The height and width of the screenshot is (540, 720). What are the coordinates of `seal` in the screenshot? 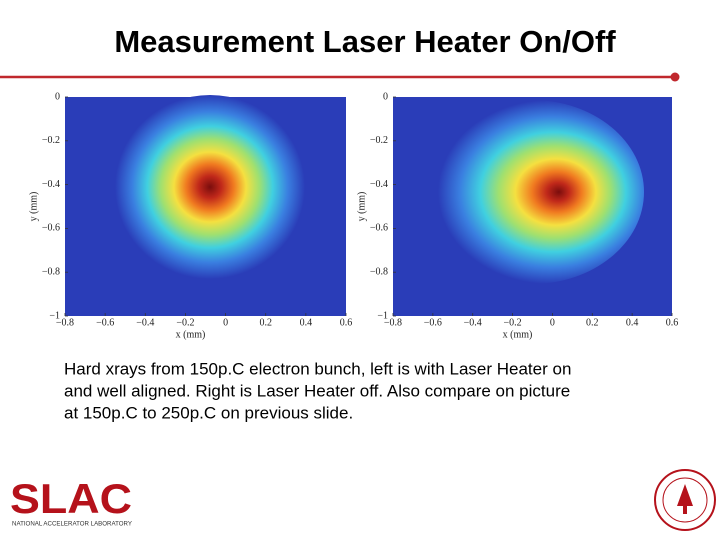 It's located at (685, 500).